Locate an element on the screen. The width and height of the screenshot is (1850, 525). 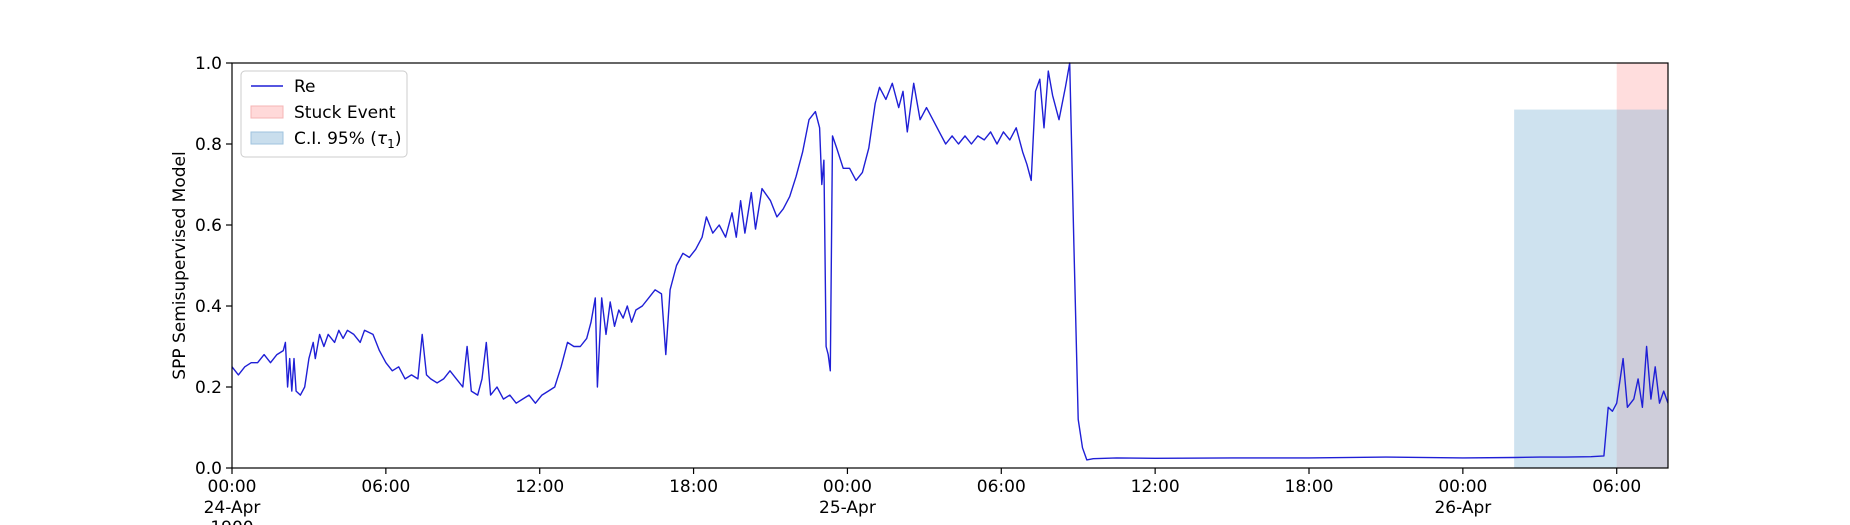
y-tick-label: 0.2 is located at coordinates (208, 388).